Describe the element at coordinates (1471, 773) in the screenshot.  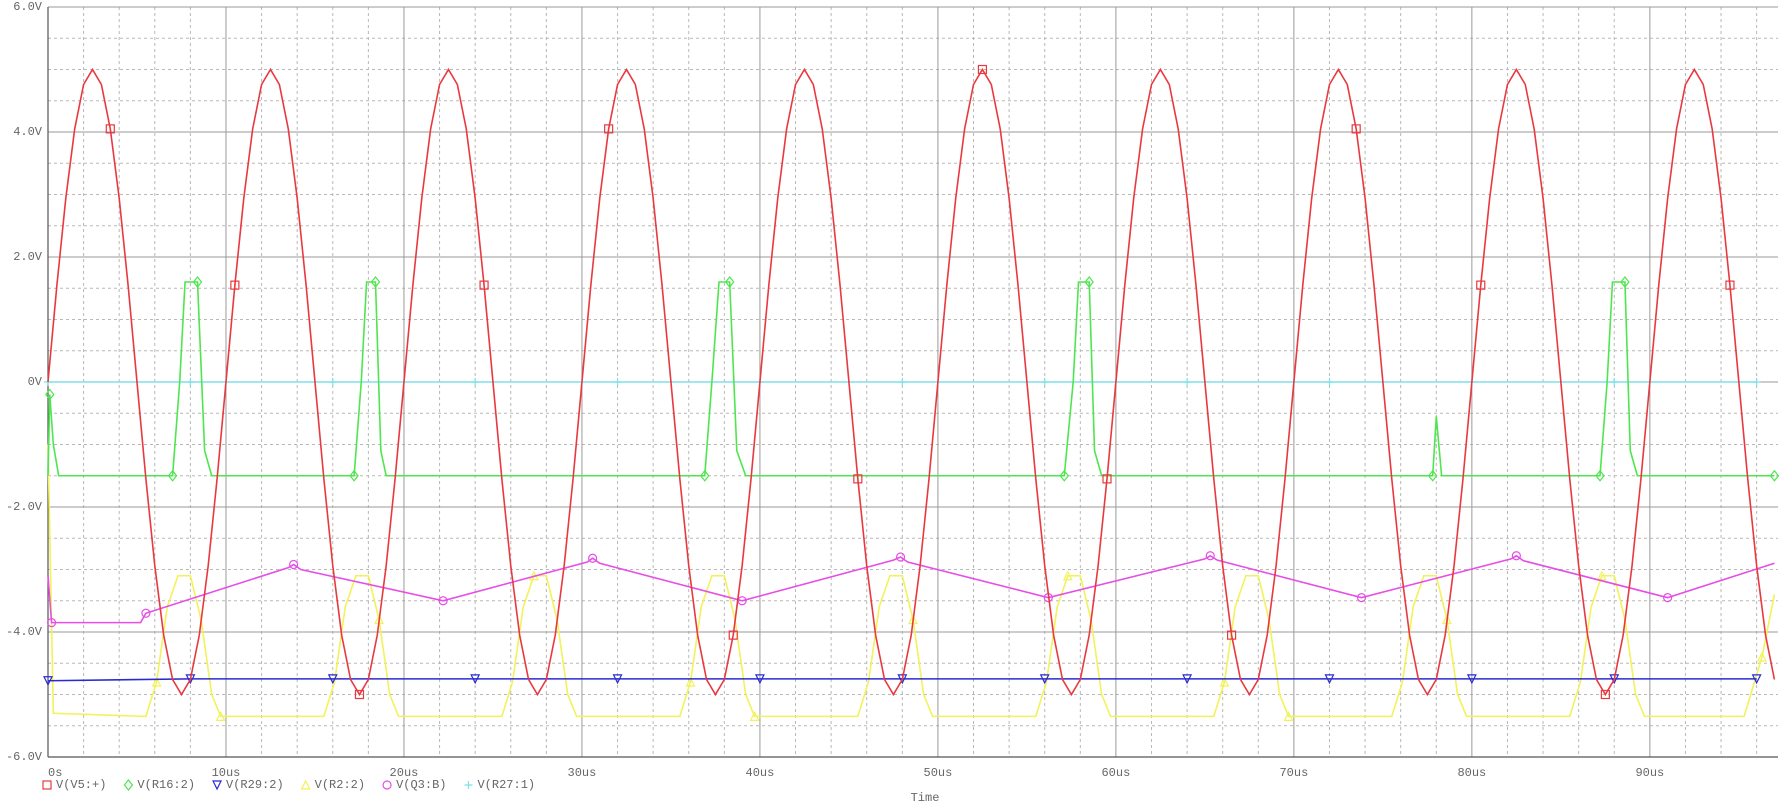
I see `x-tick-label: 80us` at that location.